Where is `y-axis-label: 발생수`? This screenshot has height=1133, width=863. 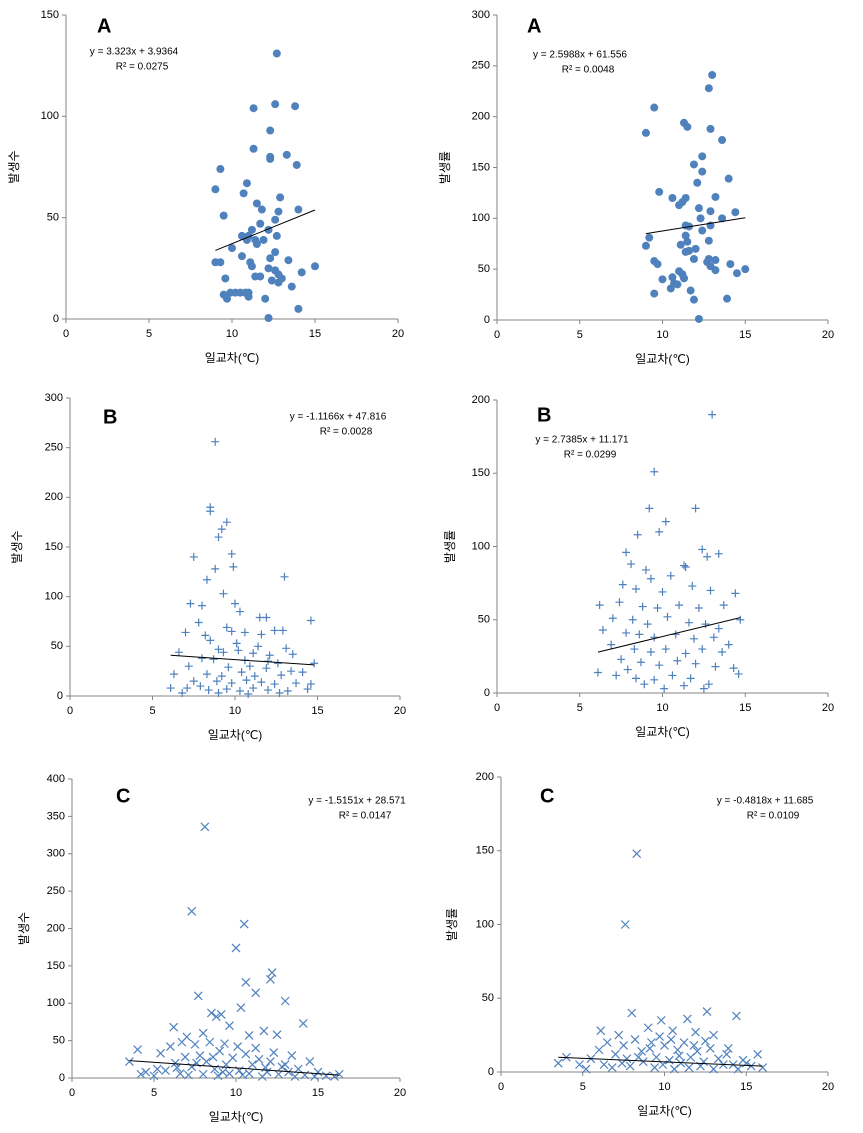 y-axis-label: 발생수 is located at coordinates (24, 928).